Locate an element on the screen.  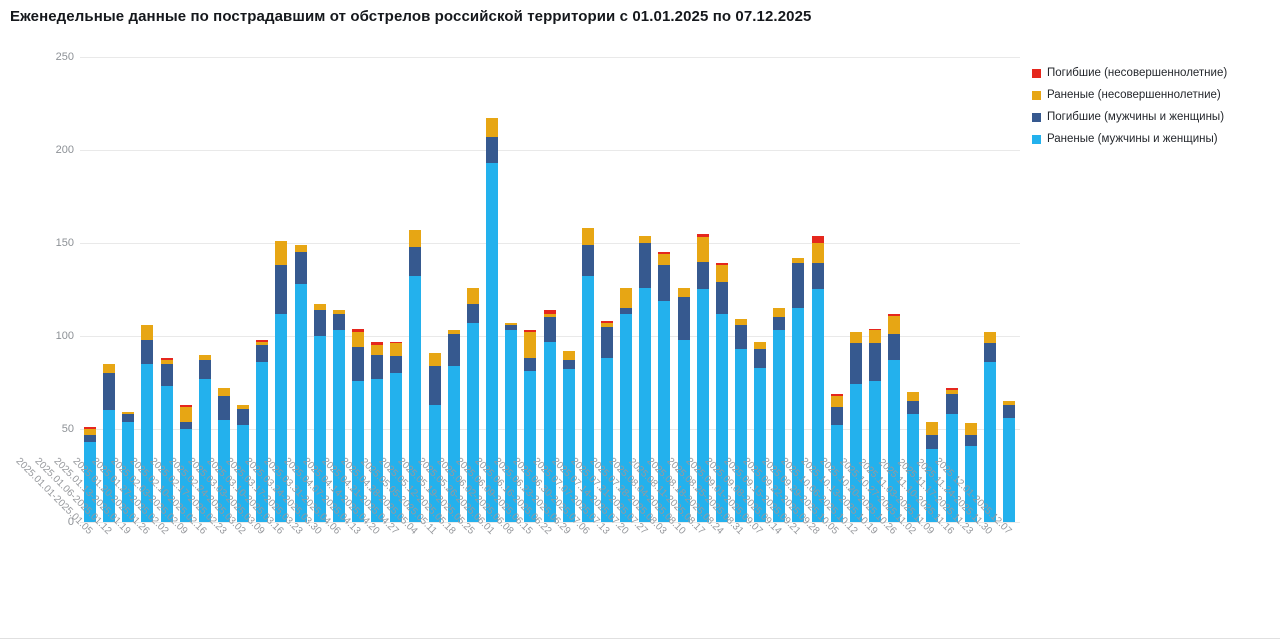
bar-2025.01.13-2025.01.19 is located at coordinates (128, 467).